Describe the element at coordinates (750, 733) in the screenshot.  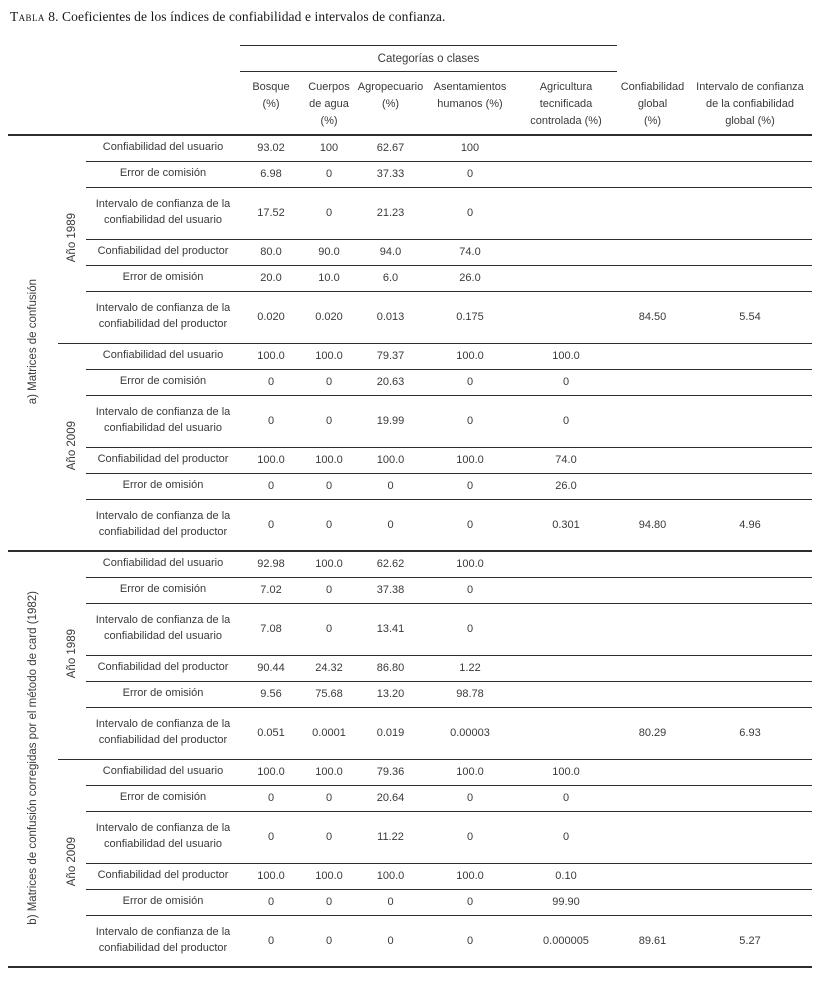
I see `cell-value: 6.93` at that location.